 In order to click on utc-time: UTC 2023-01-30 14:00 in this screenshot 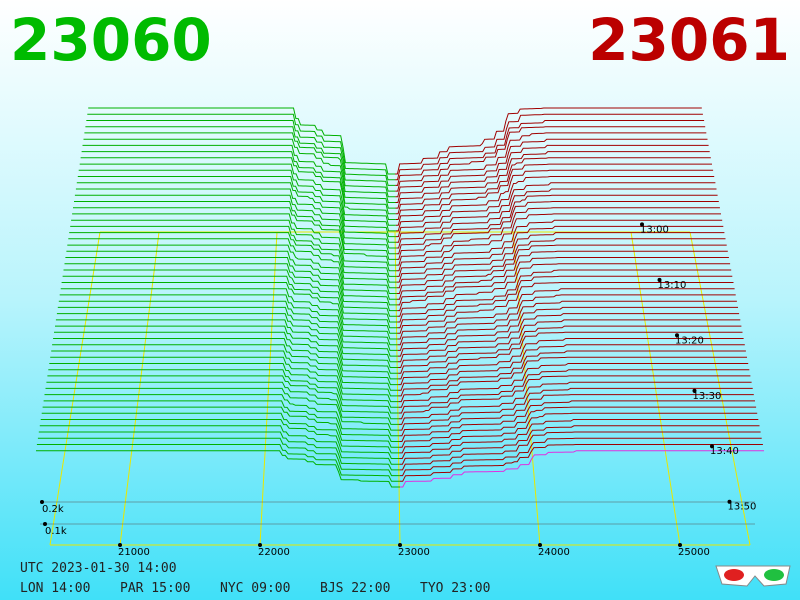, I will do `click(98, 568)`.